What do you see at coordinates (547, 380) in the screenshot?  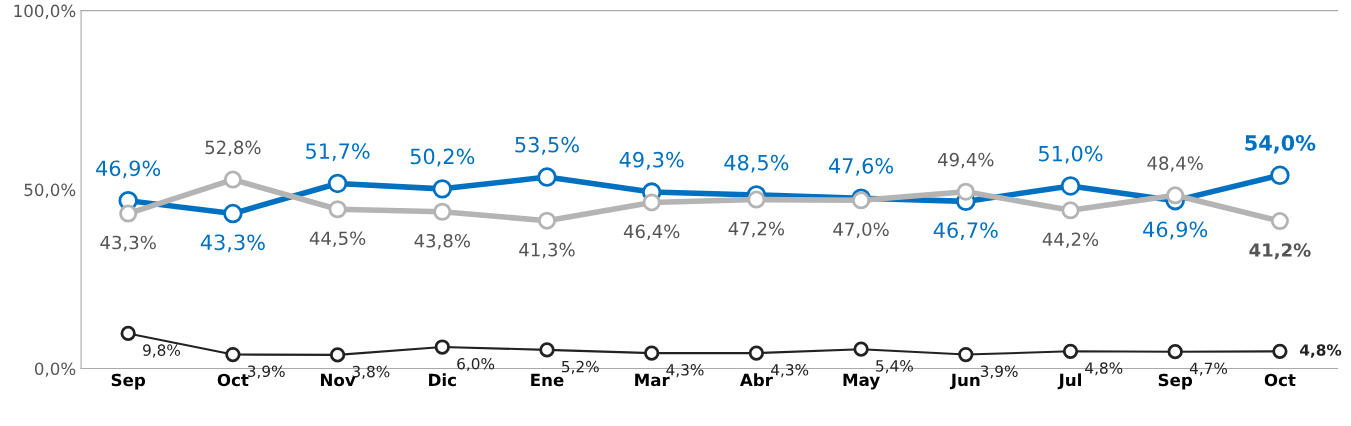 I see `x-tick-label: Ene` at bounding box center [547, 380].